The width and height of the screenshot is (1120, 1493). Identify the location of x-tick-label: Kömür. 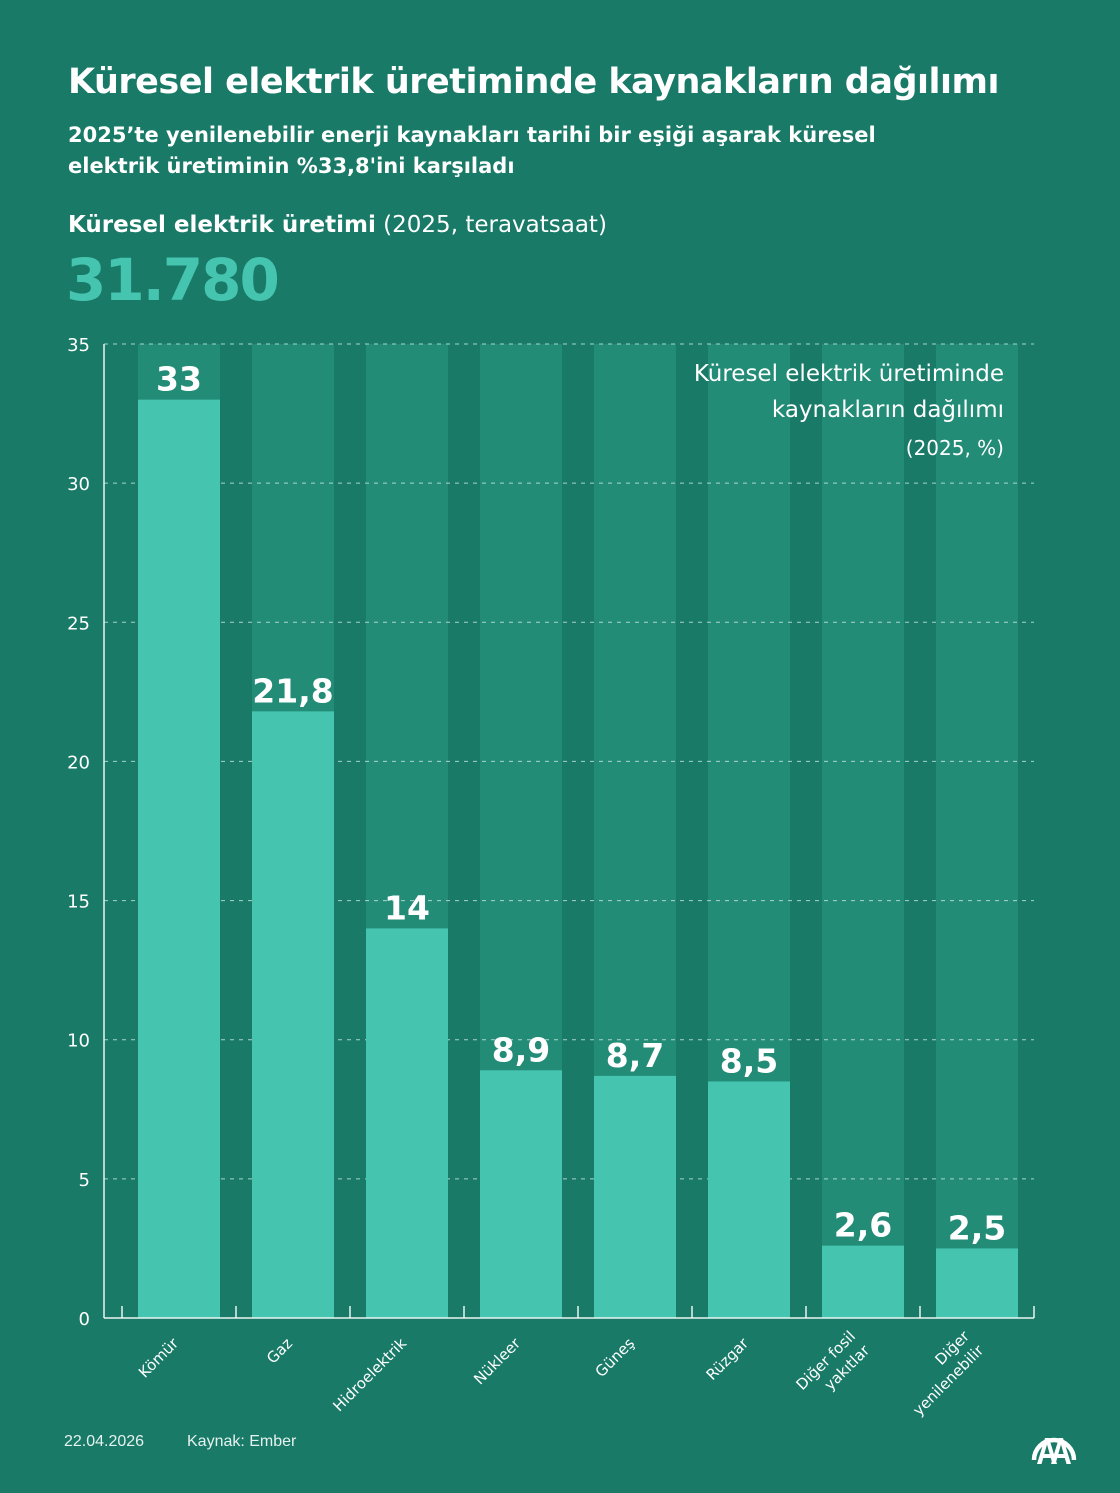
(159, 1358).